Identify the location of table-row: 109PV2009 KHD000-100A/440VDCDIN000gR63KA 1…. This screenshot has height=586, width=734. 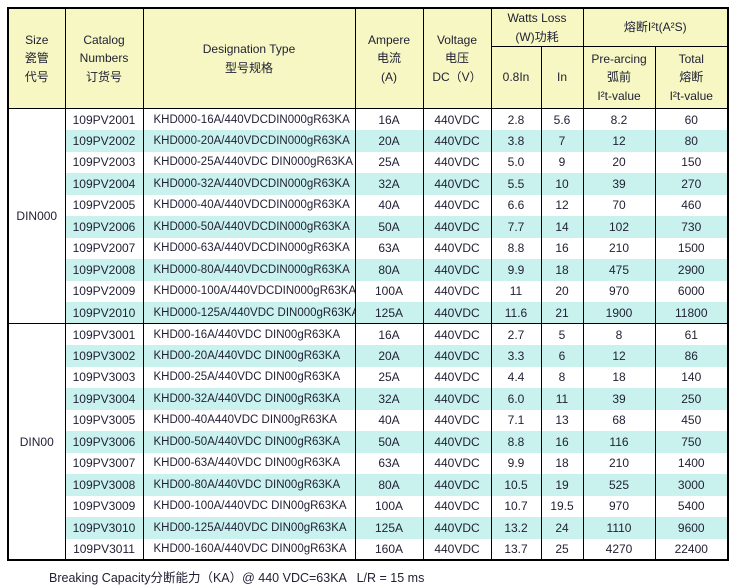
(368, 291).